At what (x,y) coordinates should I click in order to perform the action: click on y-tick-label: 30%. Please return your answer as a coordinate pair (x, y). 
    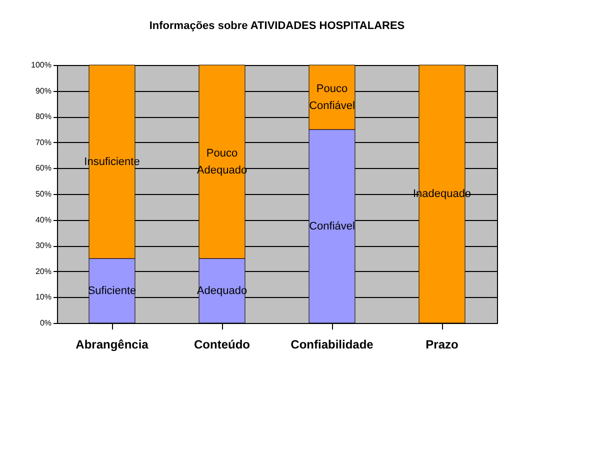
    Looking at the image, I should click on (43, 245).